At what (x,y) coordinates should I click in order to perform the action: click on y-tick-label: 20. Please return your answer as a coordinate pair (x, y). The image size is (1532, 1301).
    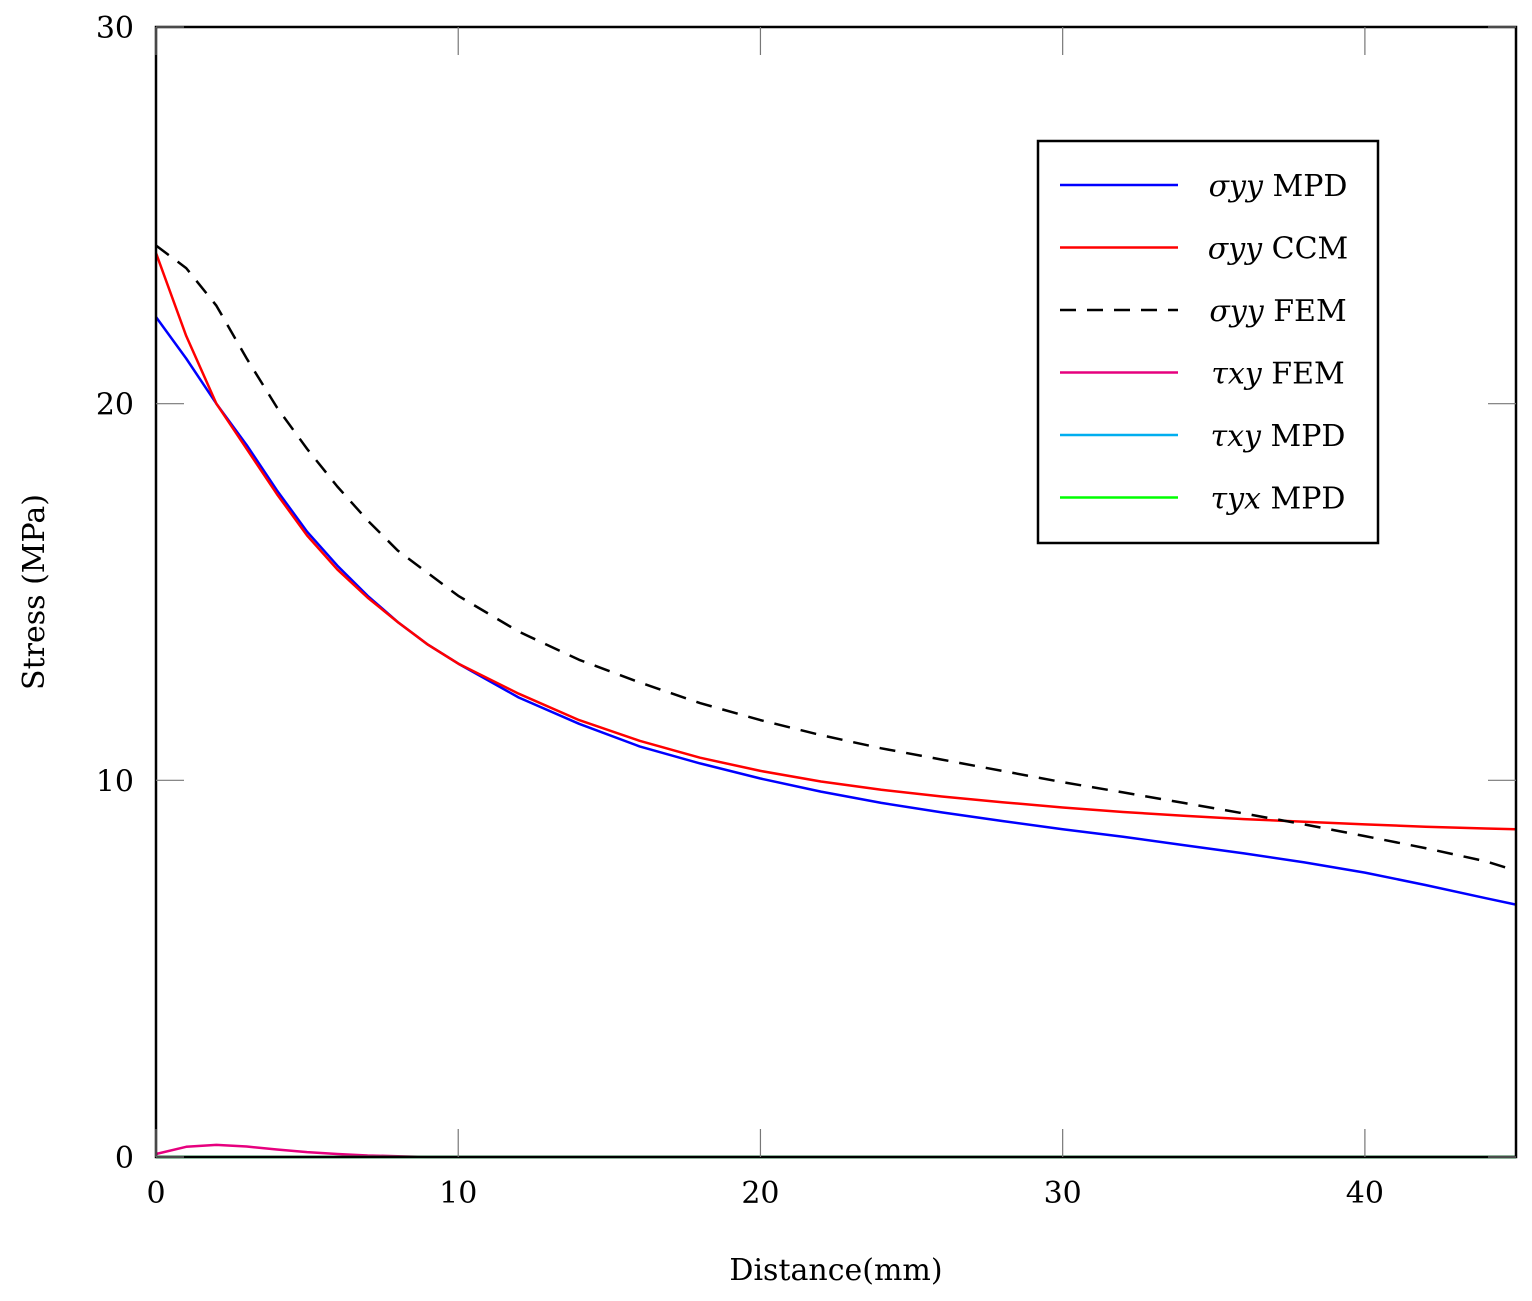
    Looking at the image, I should click on (115, 405).